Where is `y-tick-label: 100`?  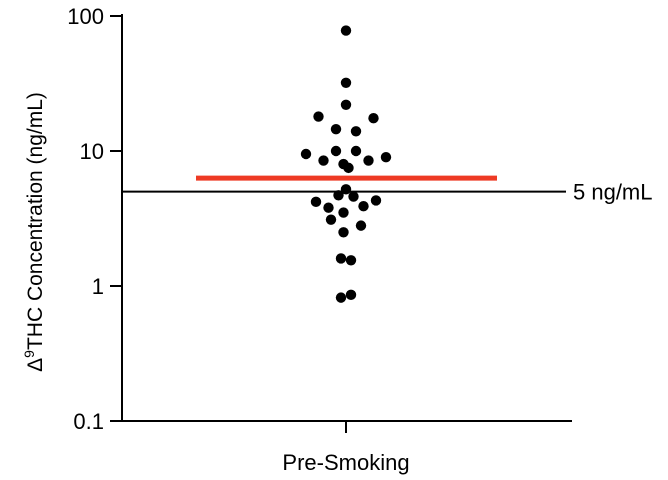
y-tick-label: 100 is located at coordinates (85, 16).